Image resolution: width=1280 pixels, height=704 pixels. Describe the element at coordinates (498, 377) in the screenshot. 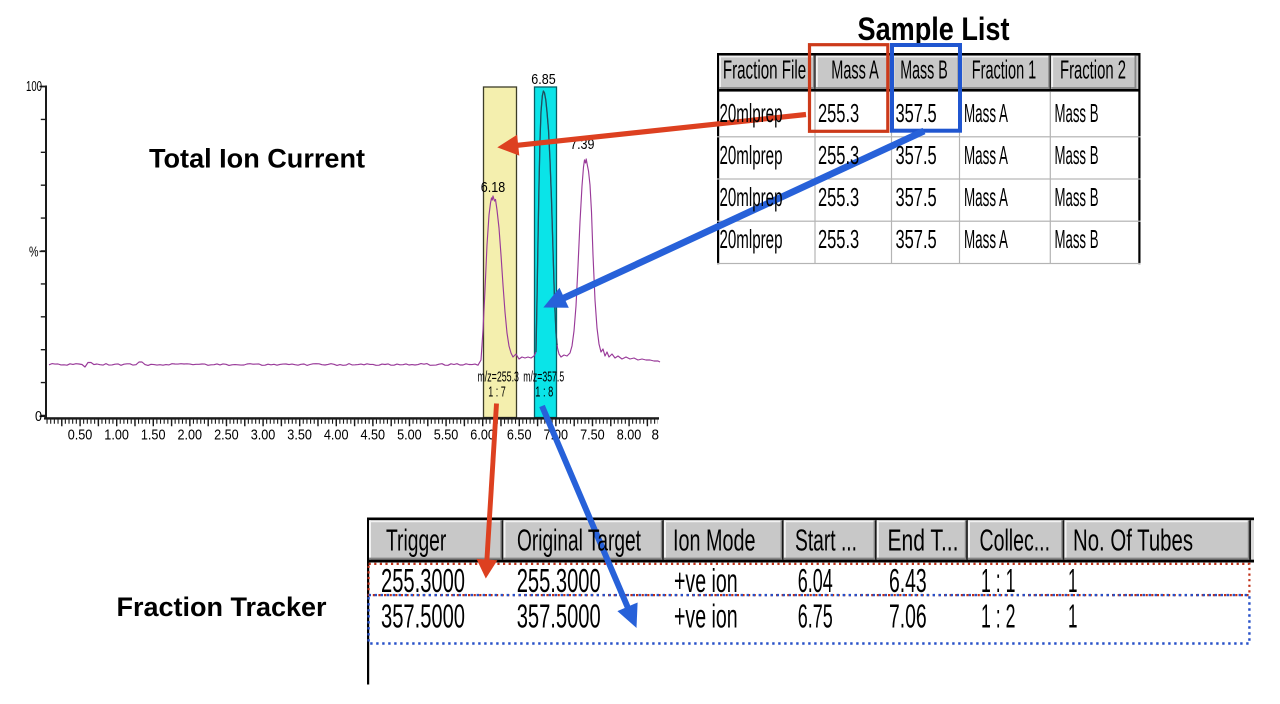

I see `svg-text: m/z=255.3` at that location.